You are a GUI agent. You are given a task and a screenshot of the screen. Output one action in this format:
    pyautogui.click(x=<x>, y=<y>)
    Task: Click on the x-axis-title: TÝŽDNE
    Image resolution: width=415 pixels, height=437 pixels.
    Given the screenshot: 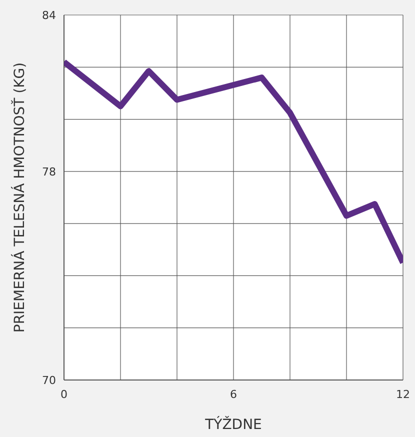 What is the action you would take?
    pyautogui.click(x=233, y=424)
    